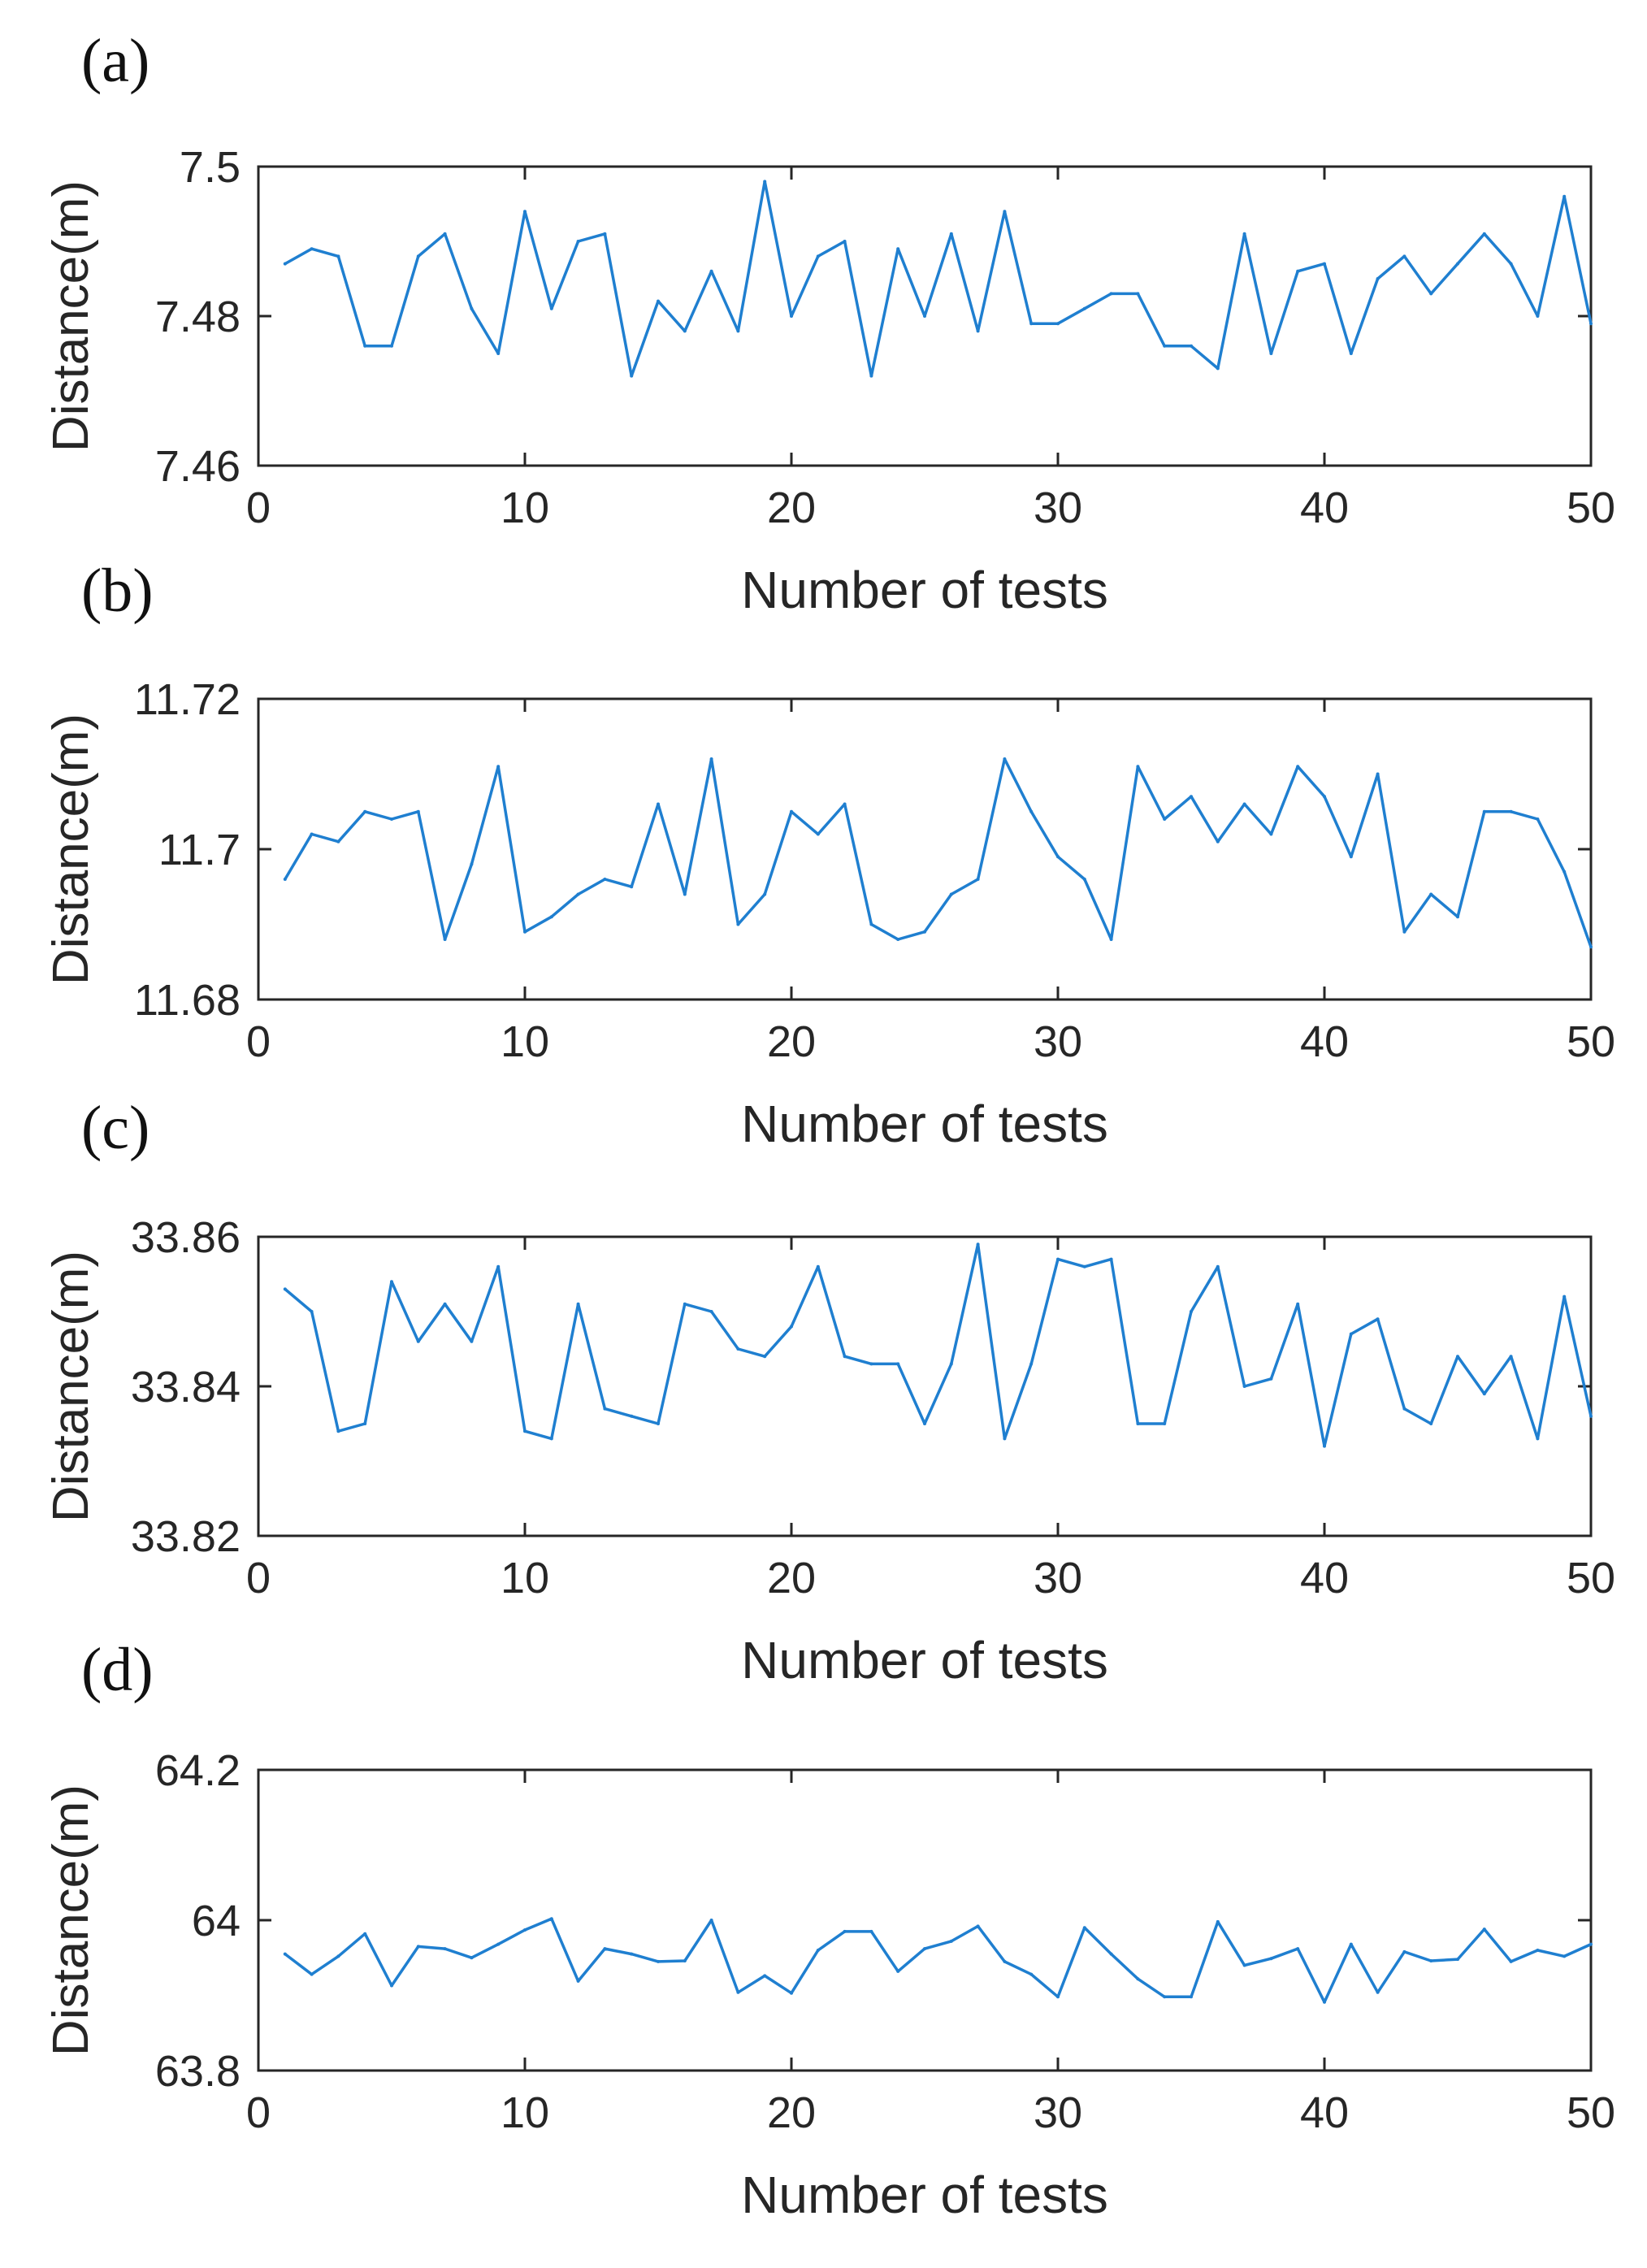 This screenshot has width=1647, height=2268. I want to click on y-tick-label: 33.84, so click(186, 1387).